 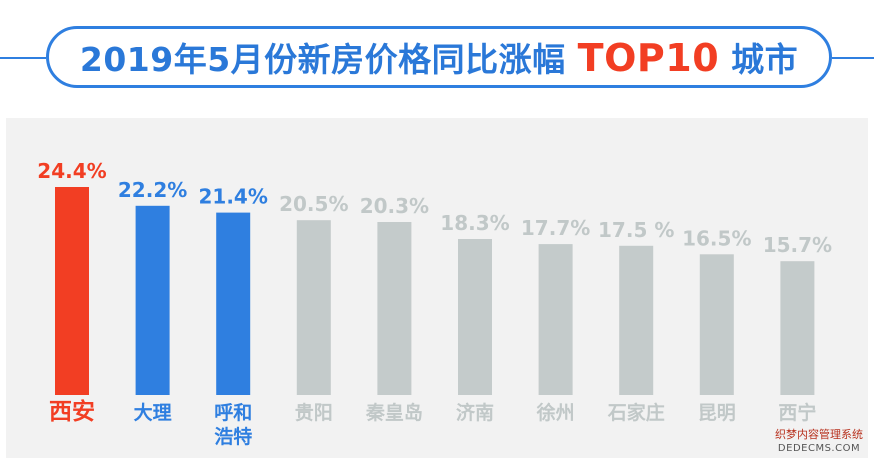 I want to click on category-label-3: 呼和浩特, so click(x=233, y=424).